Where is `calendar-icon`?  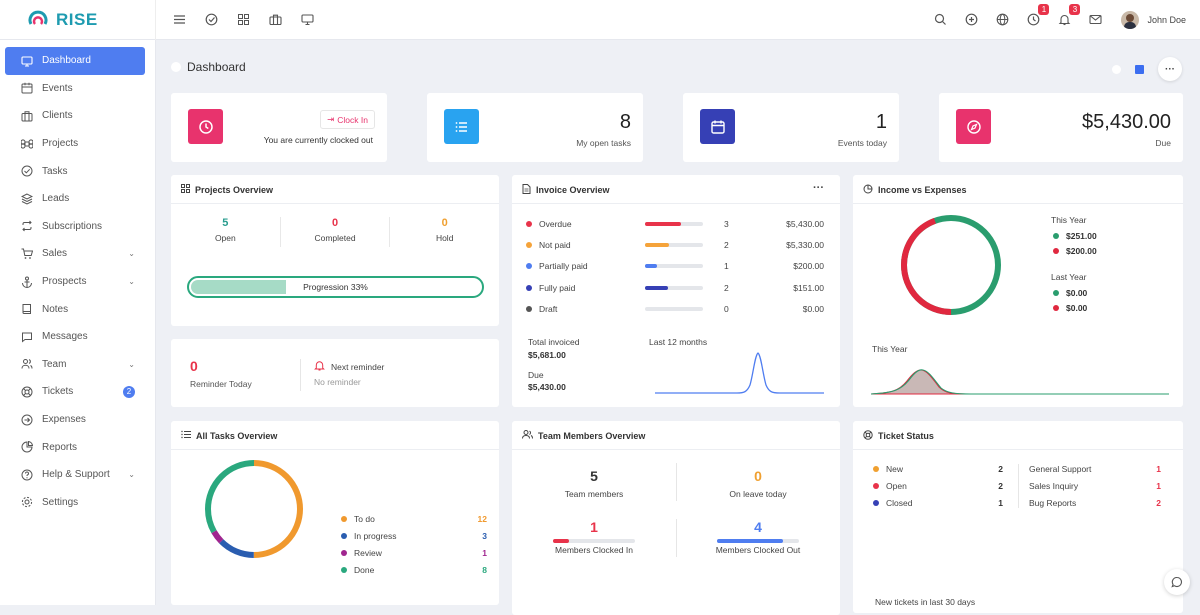
calendar-icon is located at coordinates (27, 88).